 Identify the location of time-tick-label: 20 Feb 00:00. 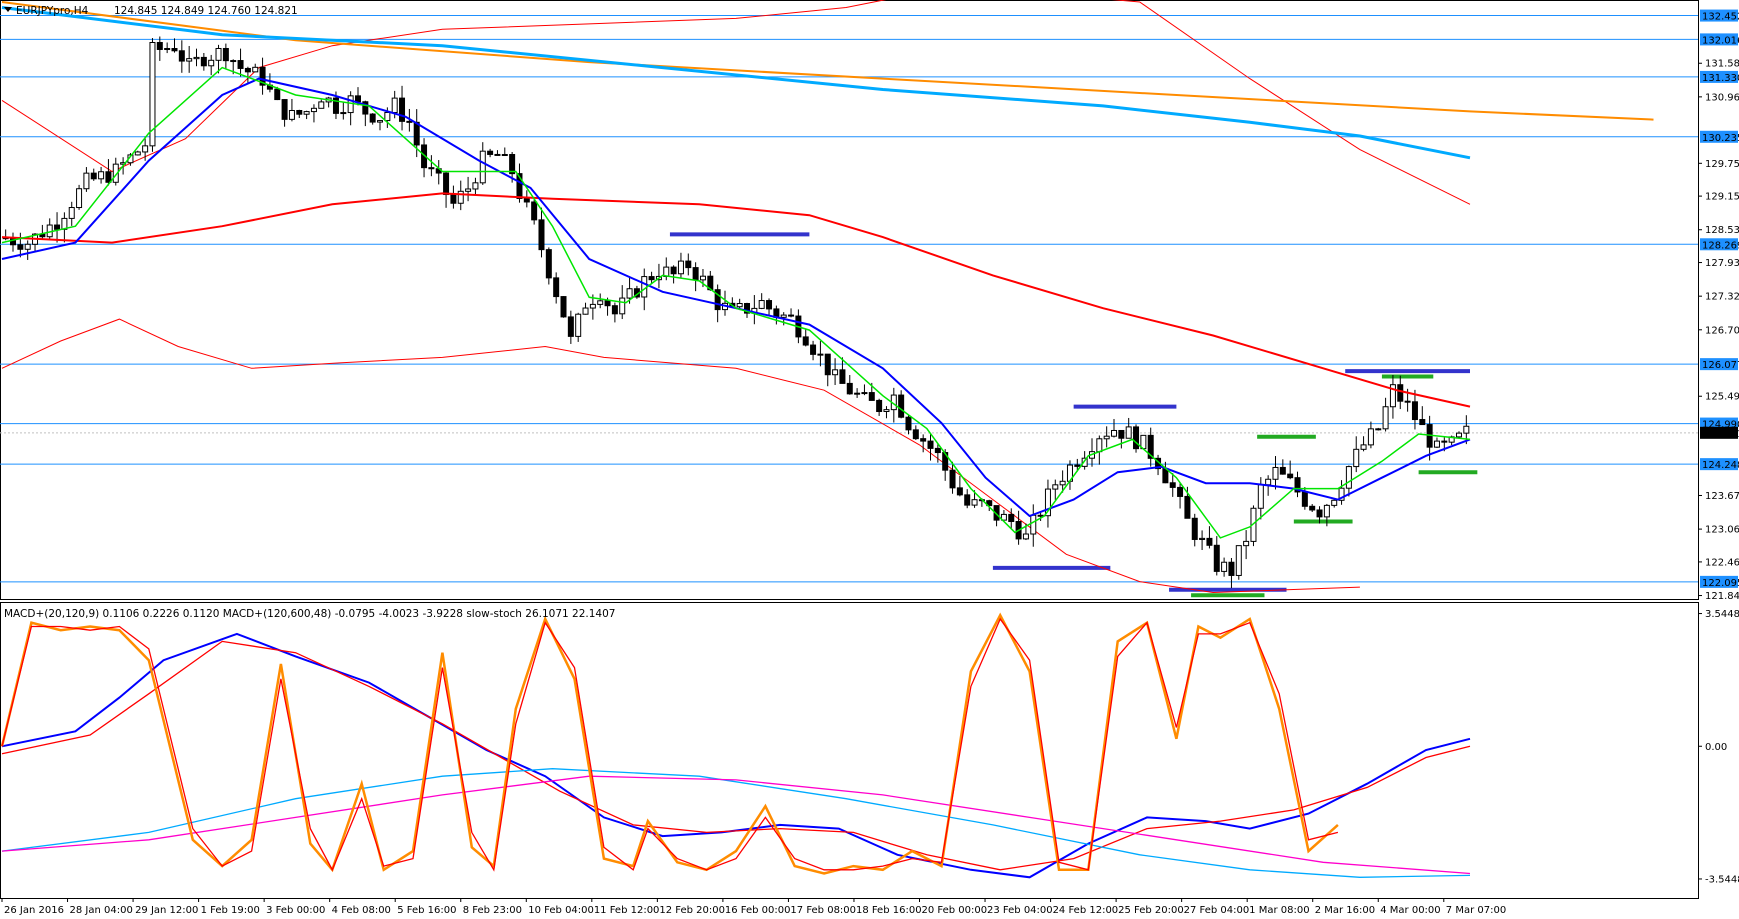
(955, 910).